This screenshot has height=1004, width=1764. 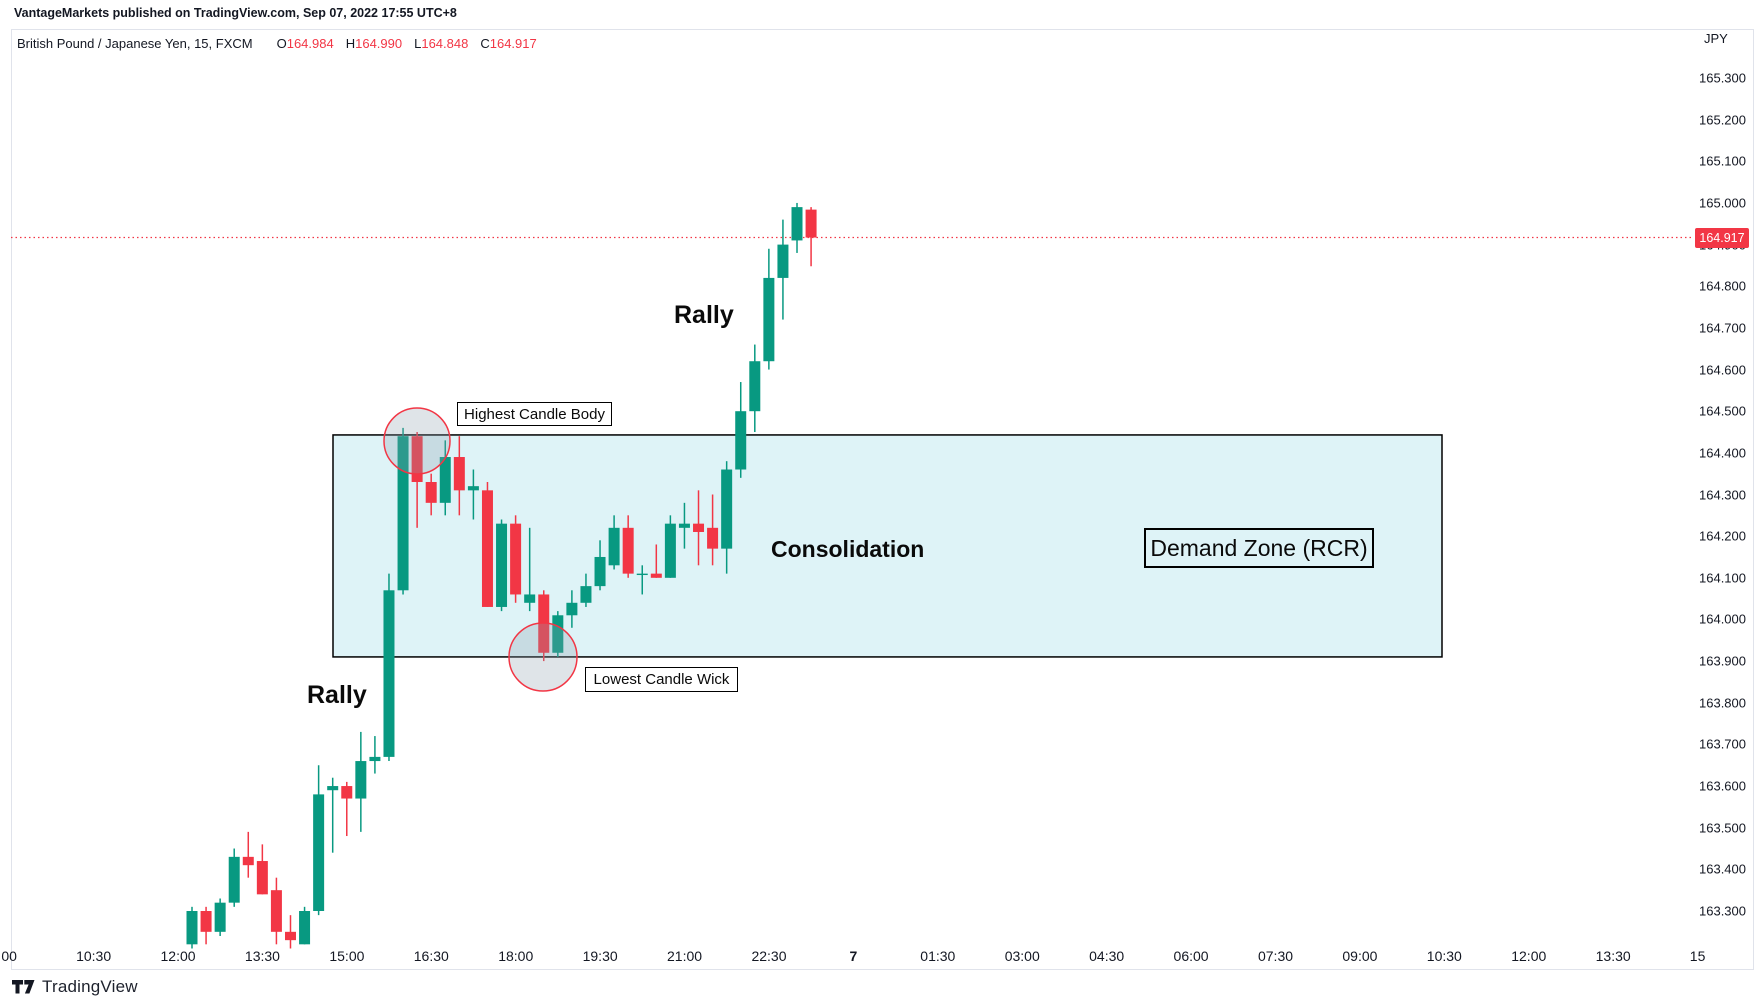 I want to click on time-tick: 07:30, so click(x=1275, y=956).